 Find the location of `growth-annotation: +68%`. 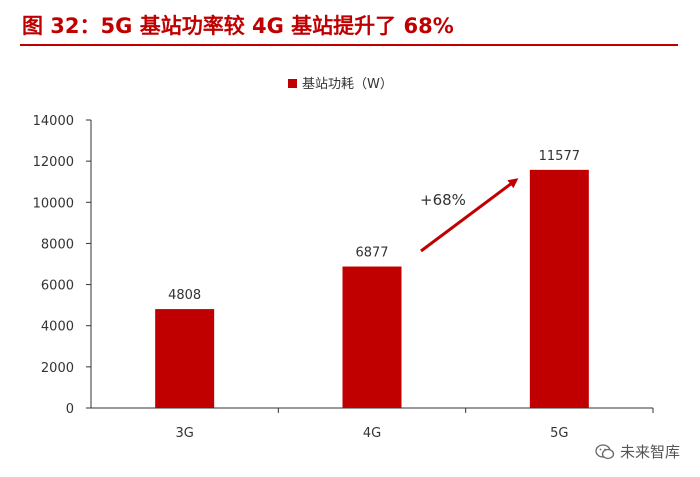

growth-annotation: +68% is located at coordinates (443, 200).